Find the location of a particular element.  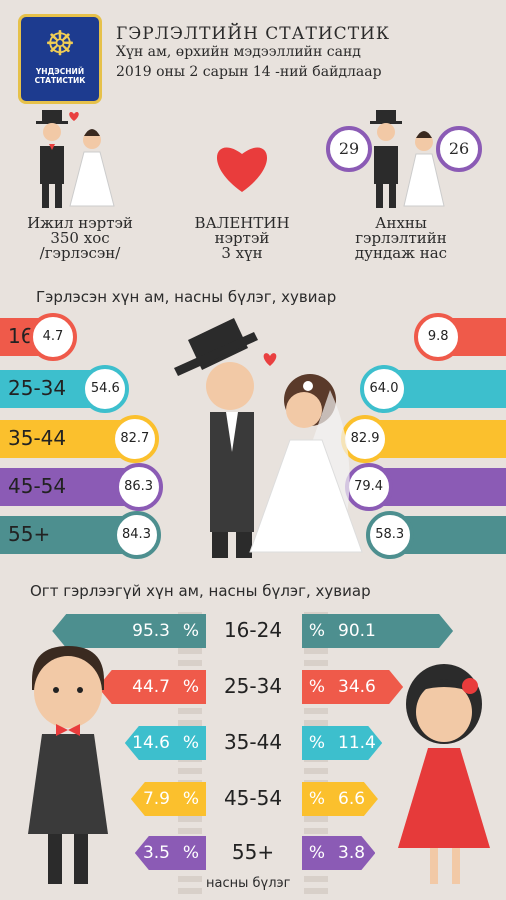

page-subtitle-2: 2019 оны 2 сарын 14 -ний байдлаар is located at coordinates (249, 72).